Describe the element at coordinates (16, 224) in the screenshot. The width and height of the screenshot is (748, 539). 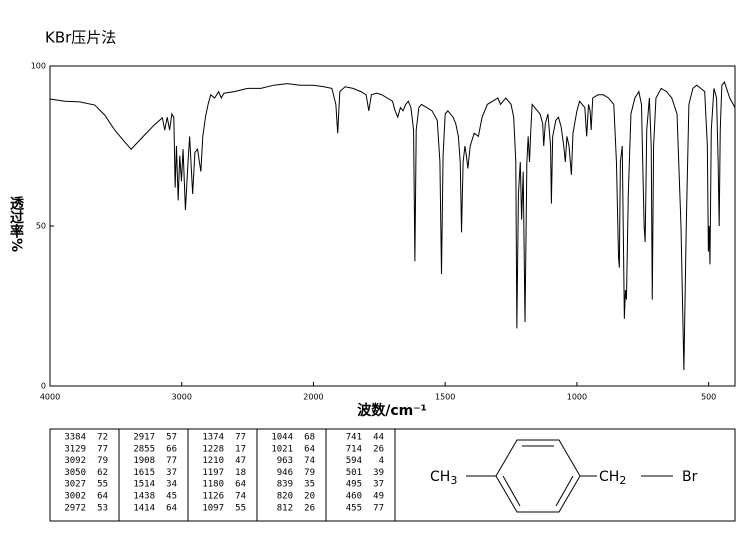
I see `y-axis-label: 透过率%` at that location.